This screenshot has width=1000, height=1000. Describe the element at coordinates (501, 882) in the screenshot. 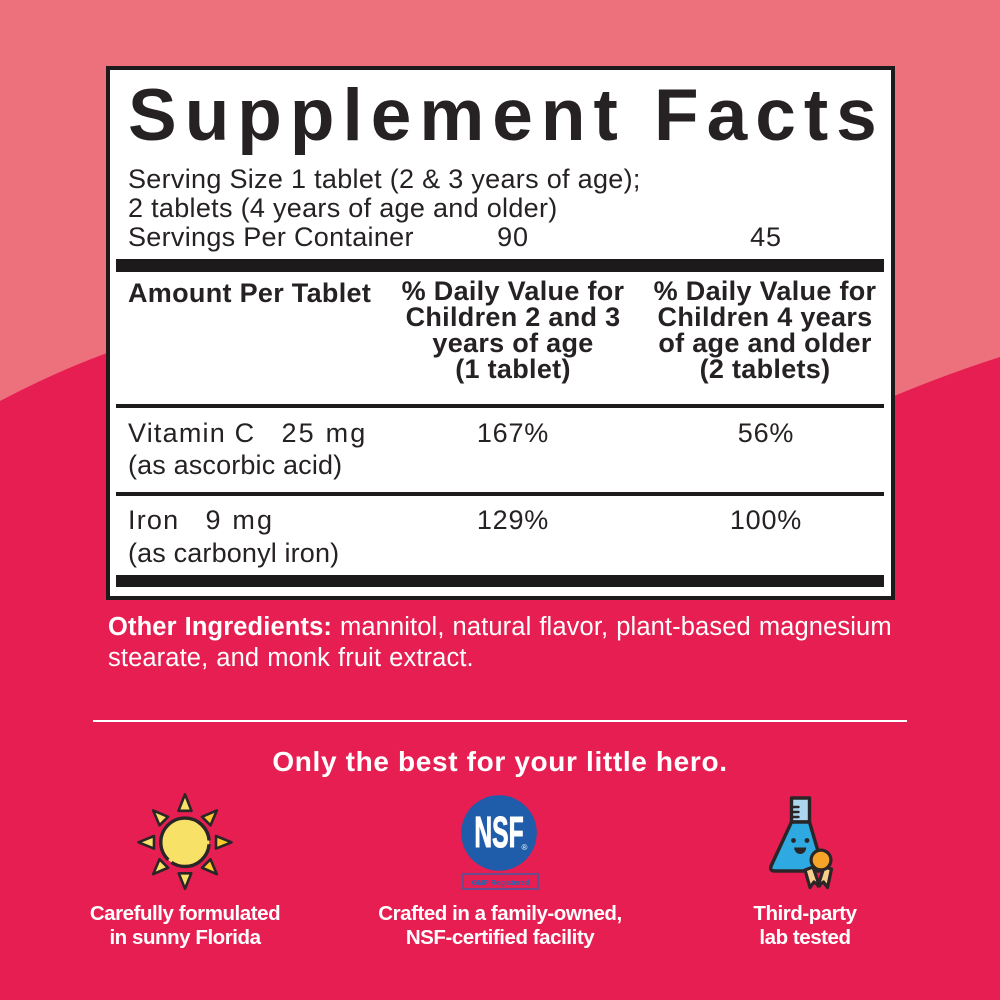

I see `svg-text: GMP Registered` at that location.